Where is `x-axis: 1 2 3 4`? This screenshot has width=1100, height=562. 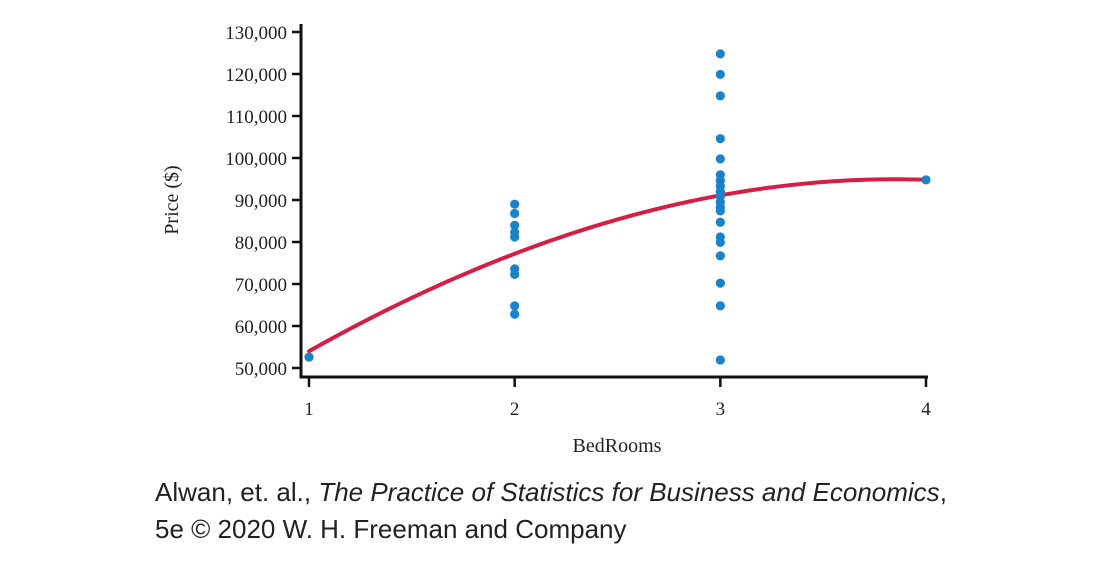
x-axis: 1 2 3 4 is located at coordinates (615, 397).